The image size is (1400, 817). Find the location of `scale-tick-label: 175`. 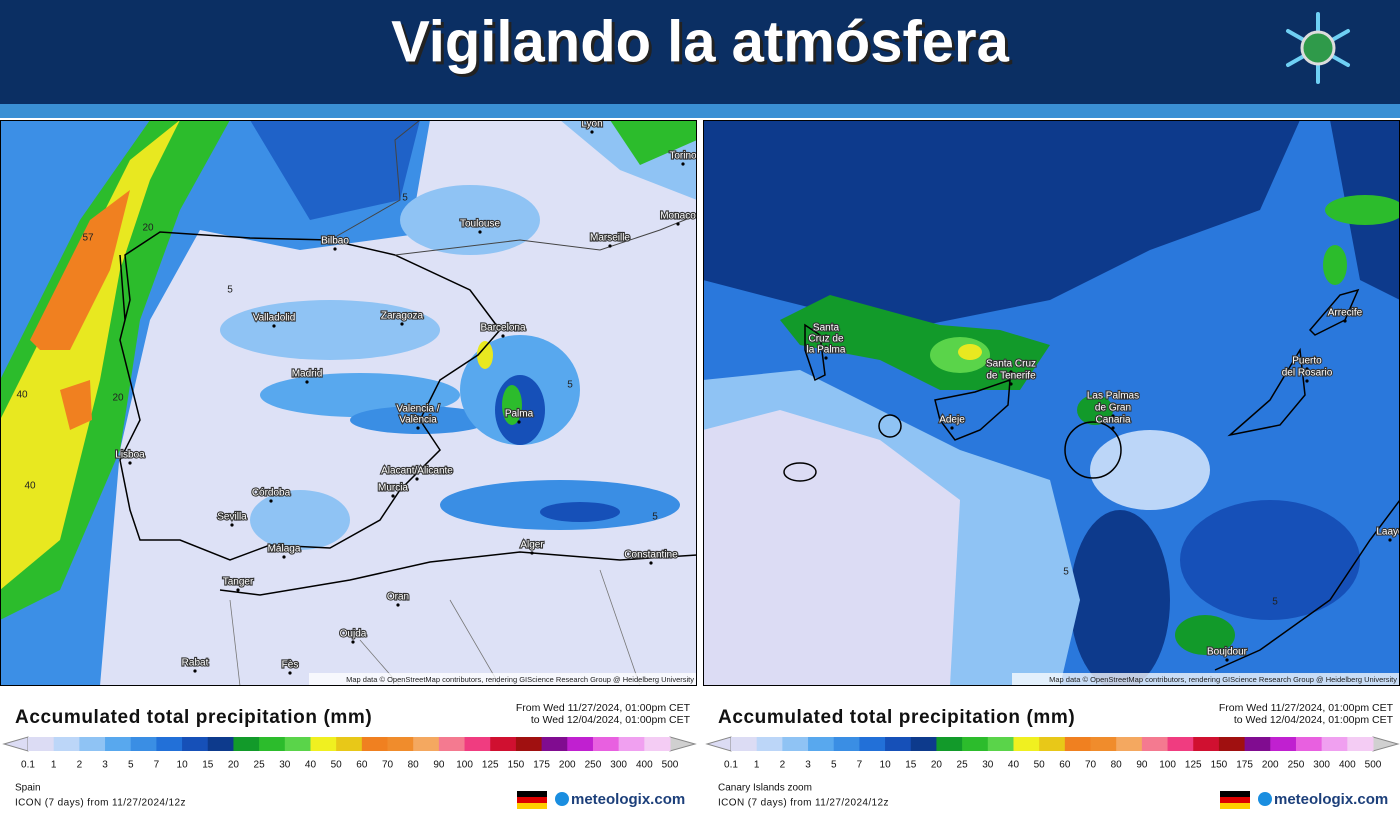

scale-tick-label: 175 is located at coordinates (1244, 765).